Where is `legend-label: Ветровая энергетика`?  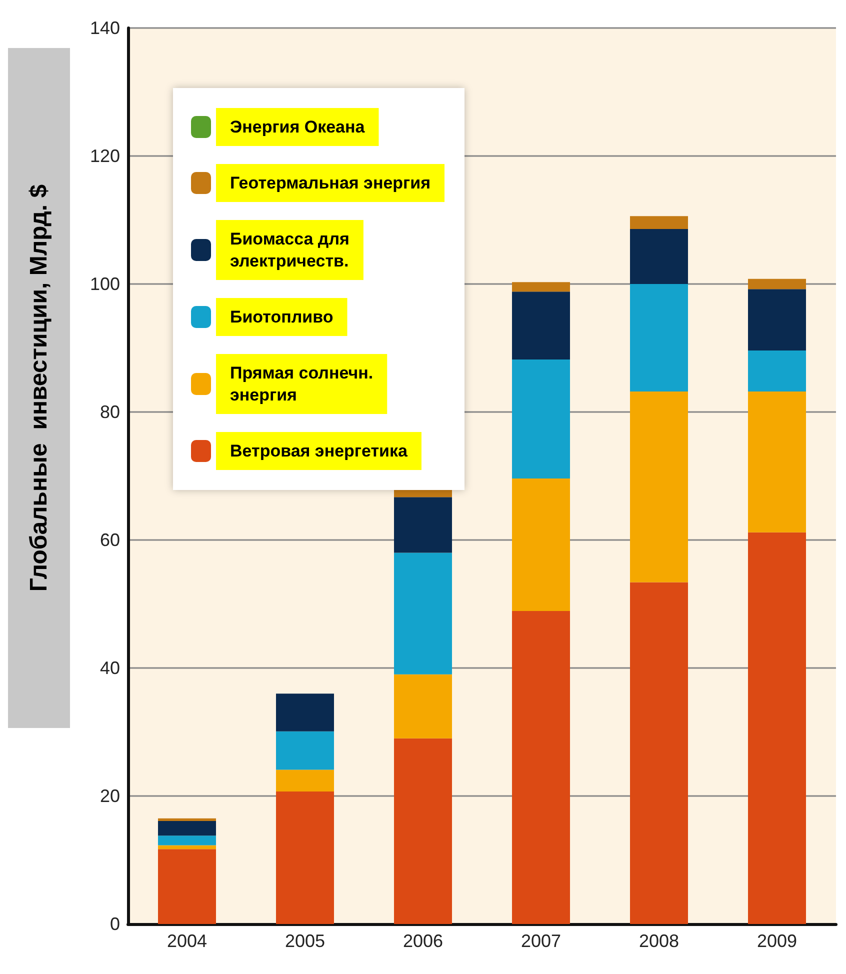 legend-label: Ветровая энергетика is located at coordinates (319, 451).